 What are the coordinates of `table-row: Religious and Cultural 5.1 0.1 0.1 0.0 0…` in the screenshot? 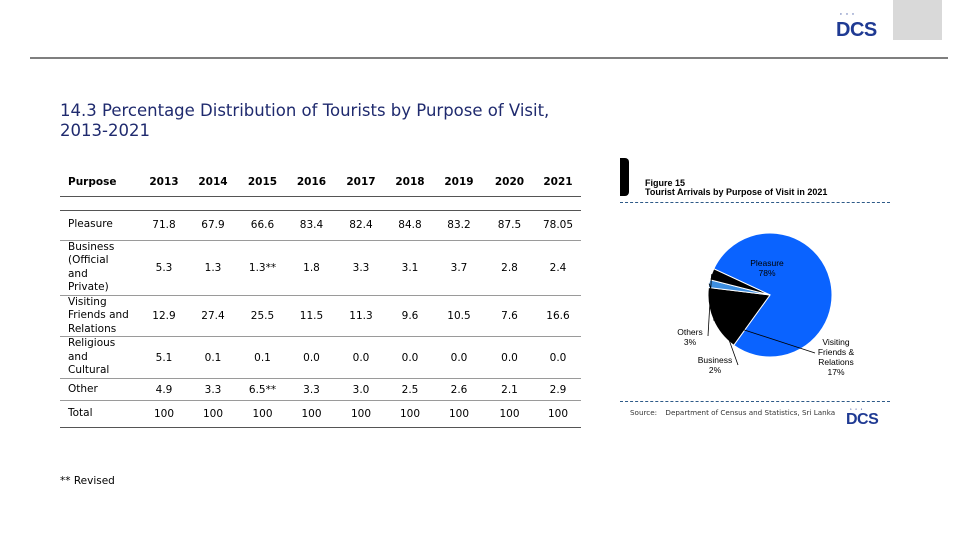 It's located at (320, 357).